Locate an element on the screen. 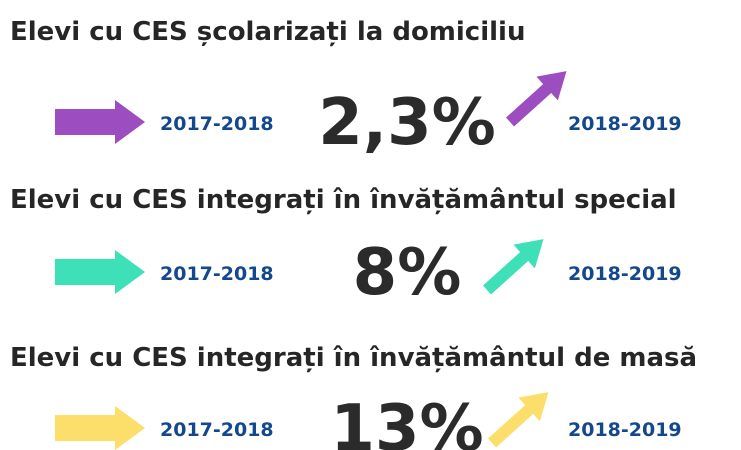 Image resolution: width=741 pixels, height=450 pixels. section-title: Elevi cu CES școlarizați la domiciliu is located at coordinates (267, 32).